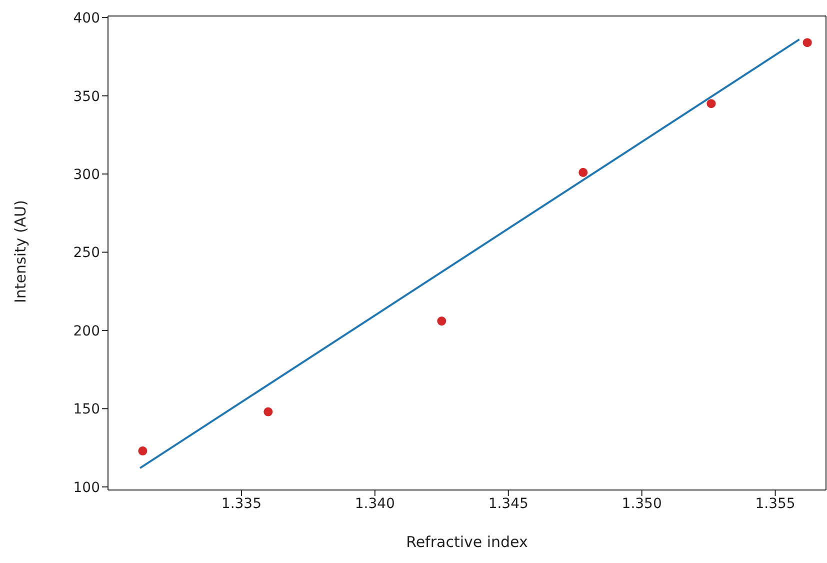  Describe the element at coordinates (86, 96) in the screenshot. I see `y-tick-label: 350` at that location.